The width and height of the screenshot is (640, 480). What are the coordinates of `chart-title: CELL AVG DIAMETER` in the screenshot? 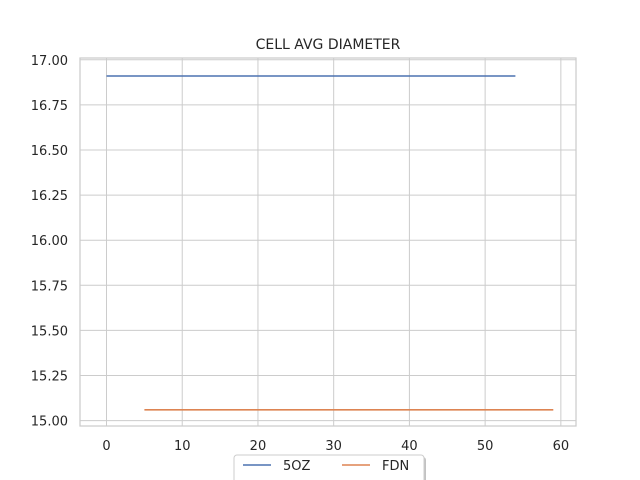 It's located at (328, 45).